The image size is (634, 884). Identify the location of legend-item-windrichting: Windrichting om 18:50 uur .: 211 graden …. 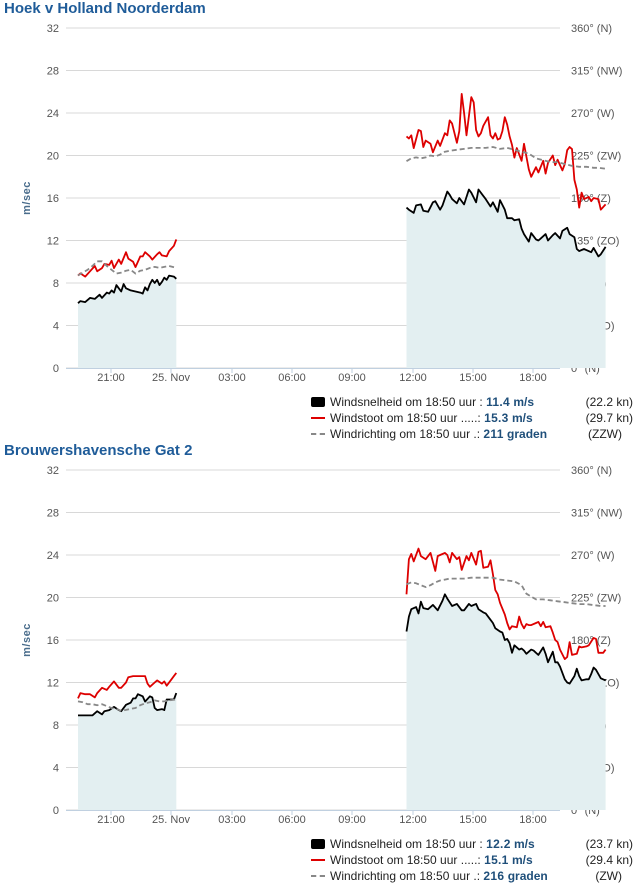
(471, 434).